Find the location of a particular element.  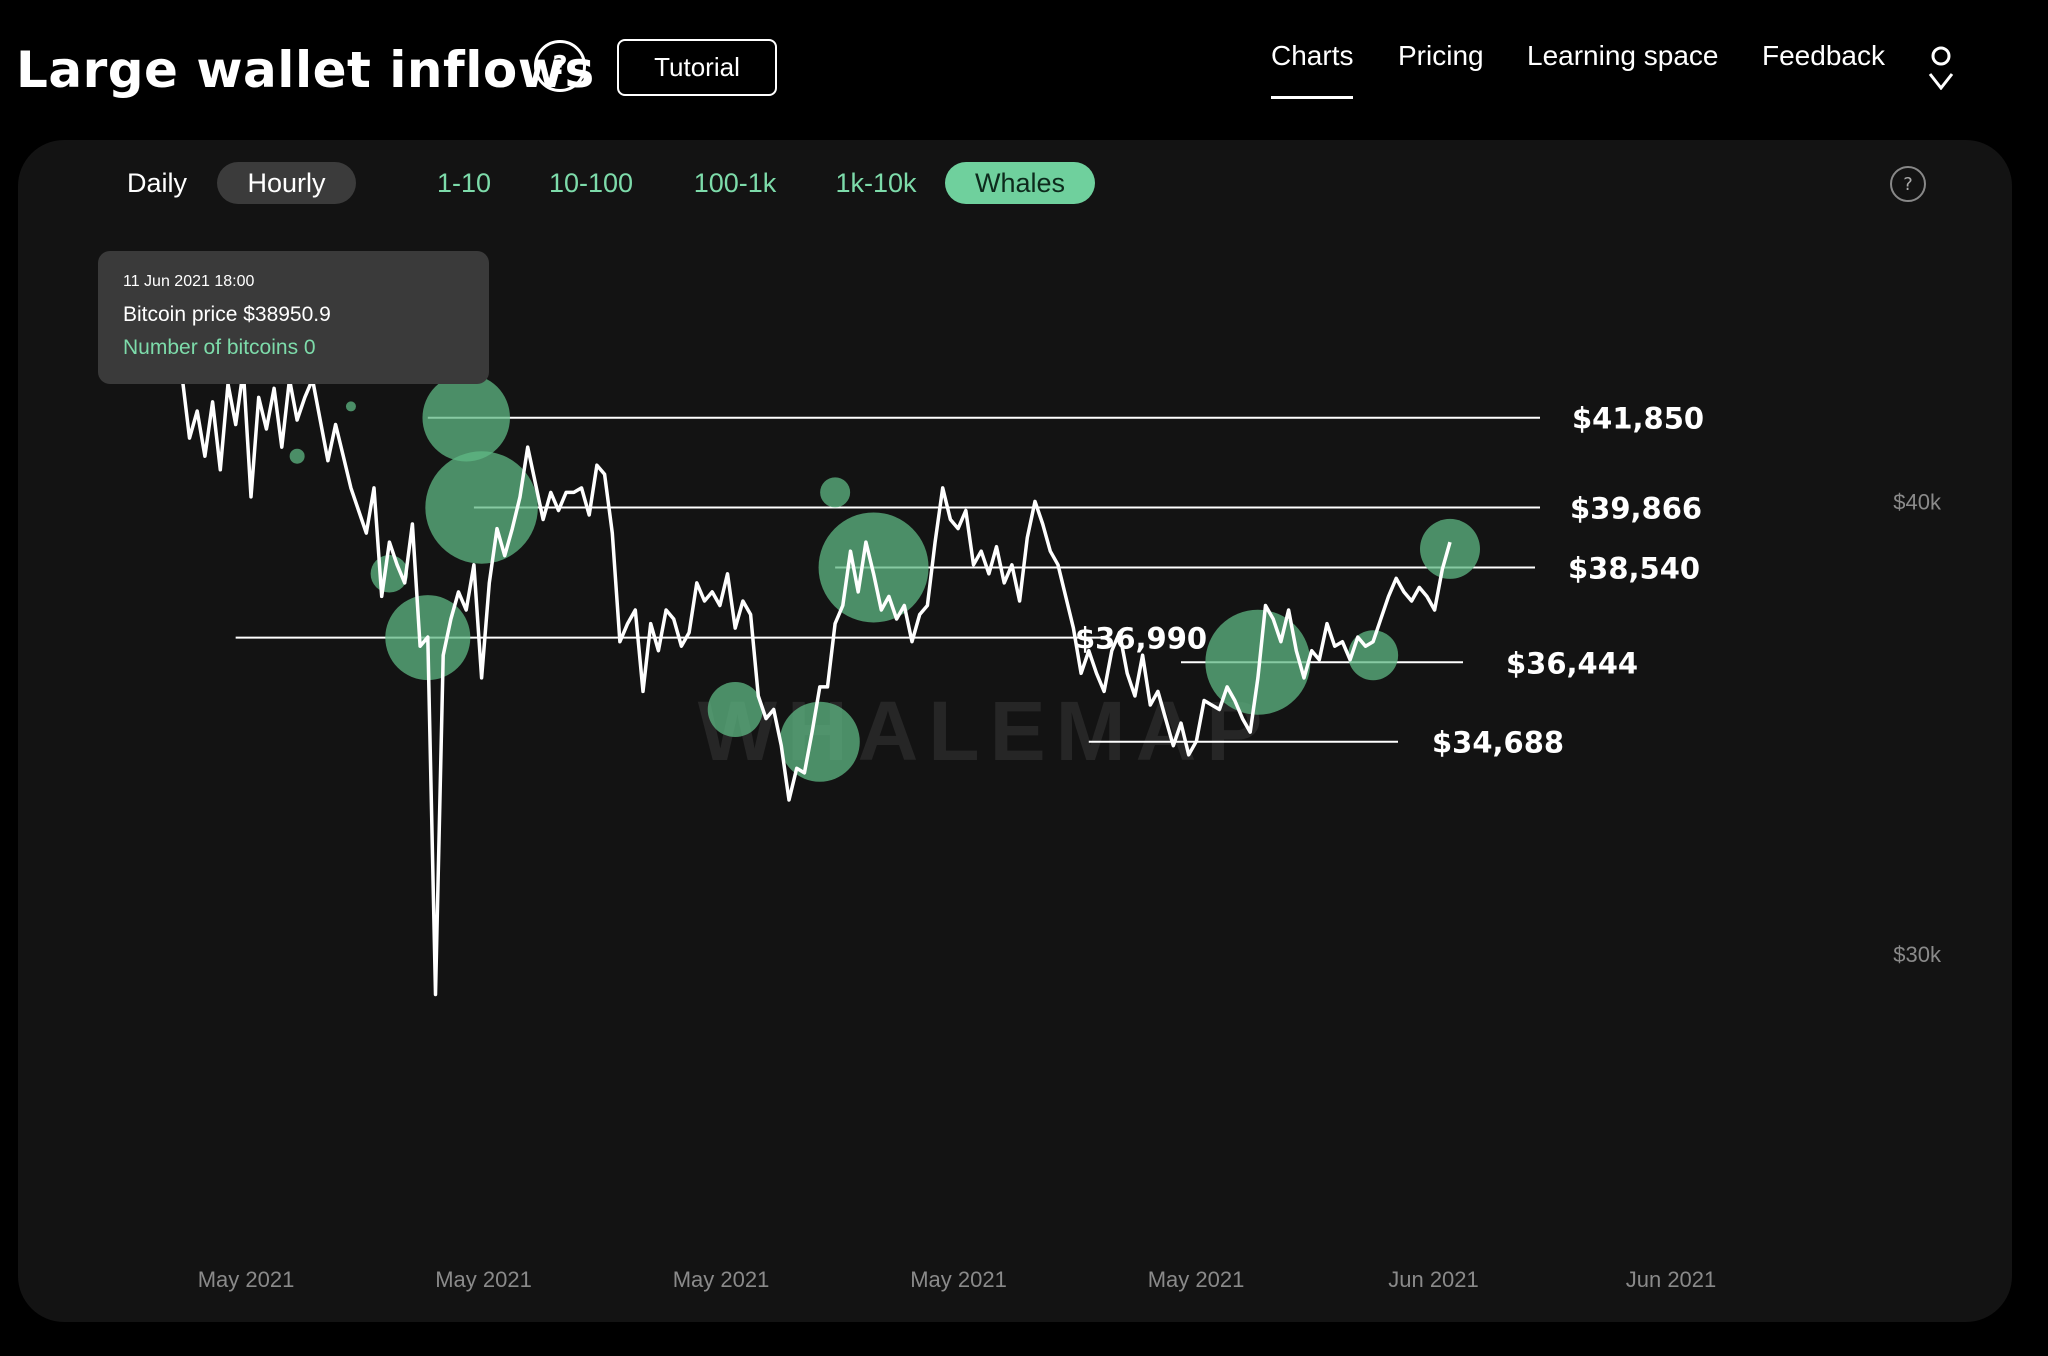

level-label: $36,990 is located at coordinates (1141, 639).